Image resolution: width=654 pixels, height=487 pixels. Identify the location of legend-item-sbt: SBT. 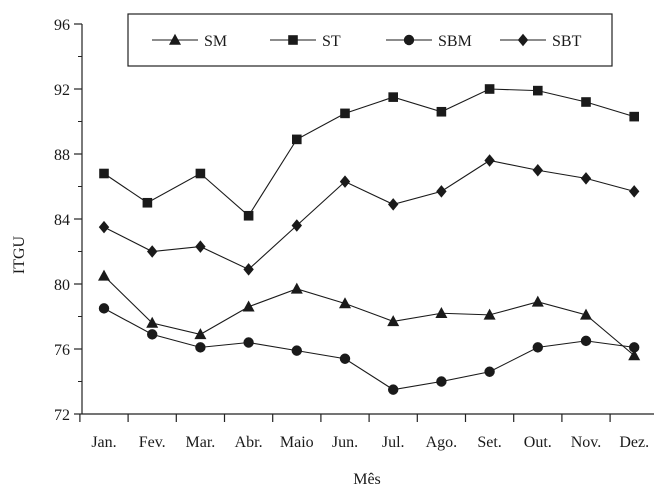
(541, 41).